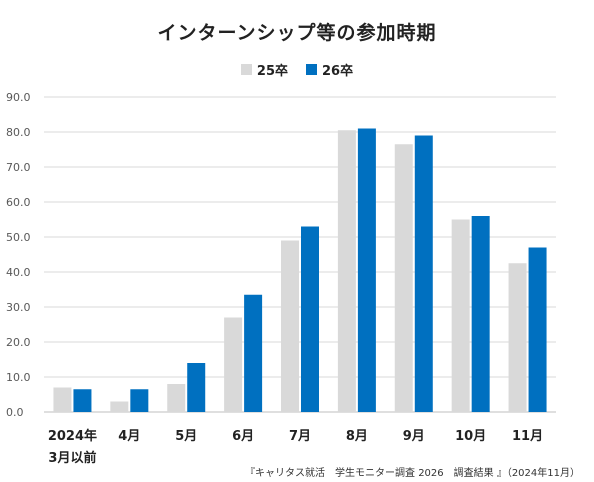  What do you see at coordinates (297, 33) in the screenshot?
I see `chart-title: インターンシップ等の参加時期` at bounding box center [297, 33].